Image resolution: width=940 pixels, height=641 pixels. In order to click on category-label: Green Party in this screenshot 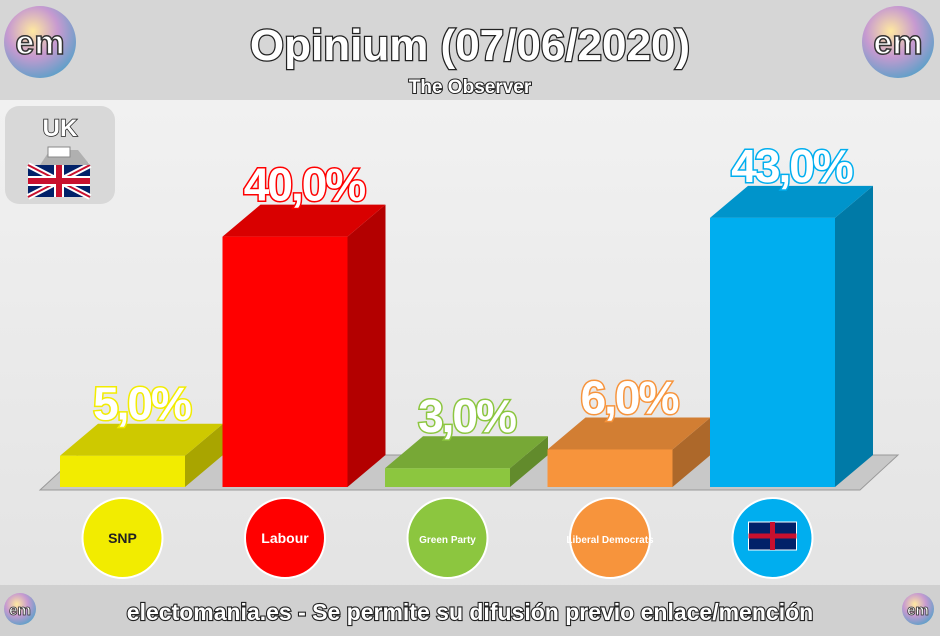, I will do `click(447, 540)`.